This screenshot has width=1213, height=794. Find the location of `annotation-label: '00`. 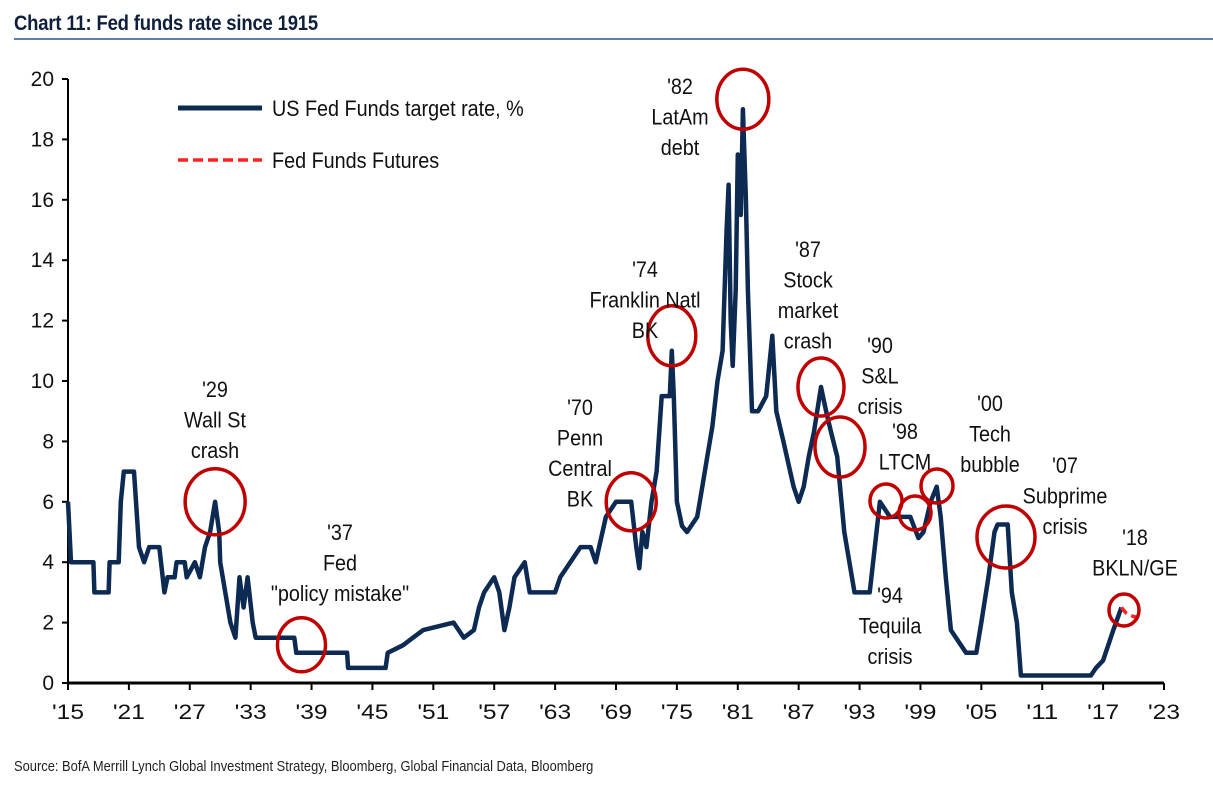

annotation-label: '00 is located at coordinates (990, 404).